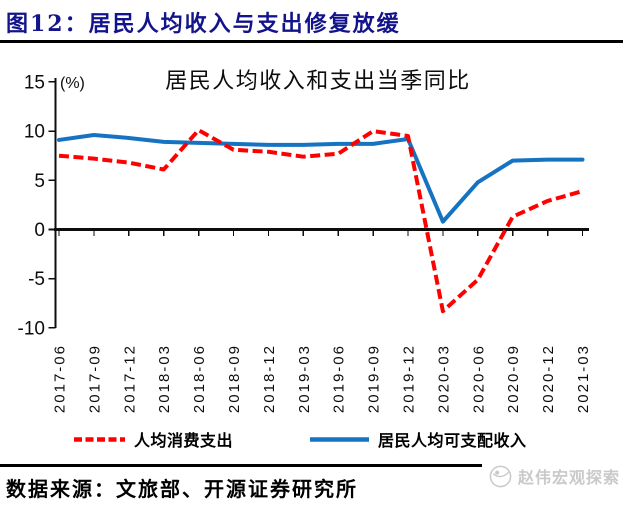  What do you see at coordinates (34, 132) in the screenshot?
I see `y-axis-tick-label: 10` at bounding box center [34, 132].